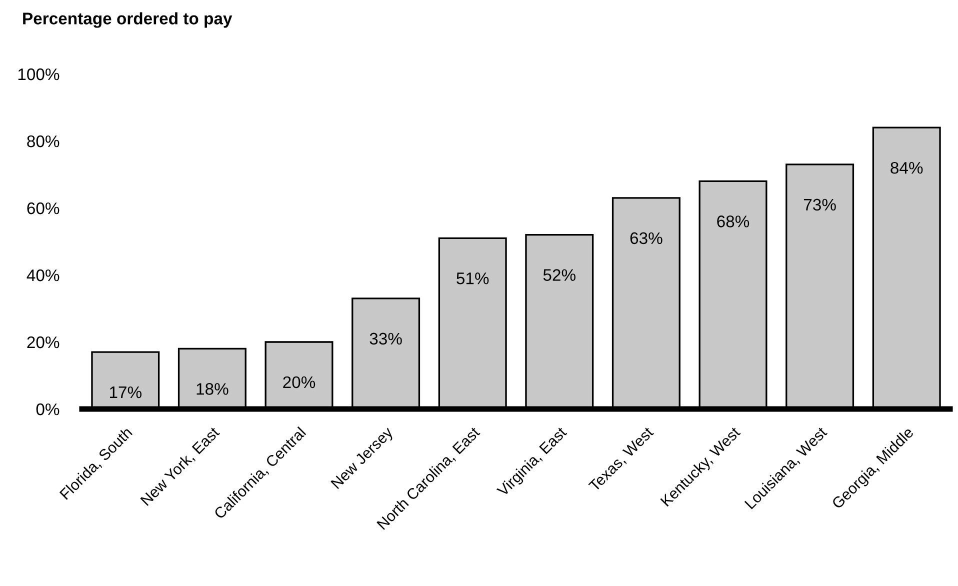  What do you see at coordinates (820, 204) in the screenshot?
I see `data-label: 73%` at bounding box center [820, 204].